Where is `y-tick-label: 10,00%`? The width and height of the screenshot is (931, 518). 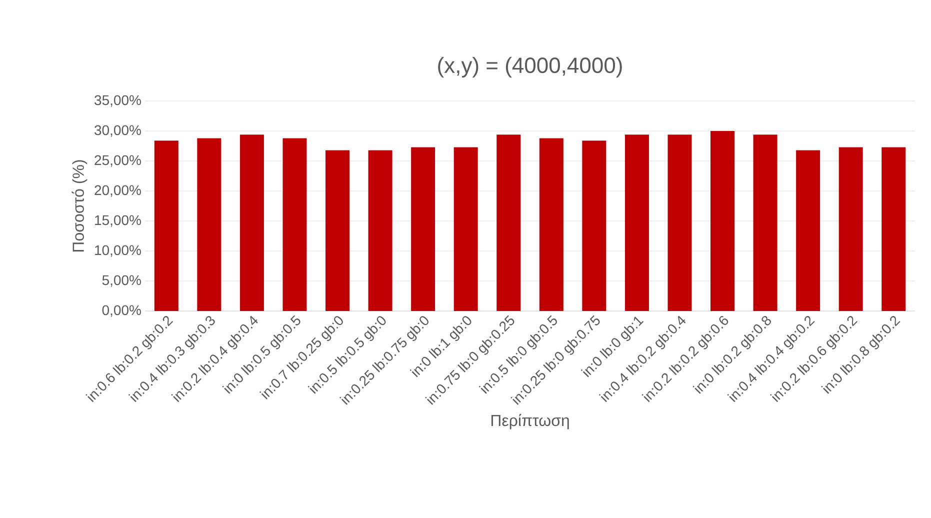 y-tick-label: 10,00% is located at coordinates (118, 251).